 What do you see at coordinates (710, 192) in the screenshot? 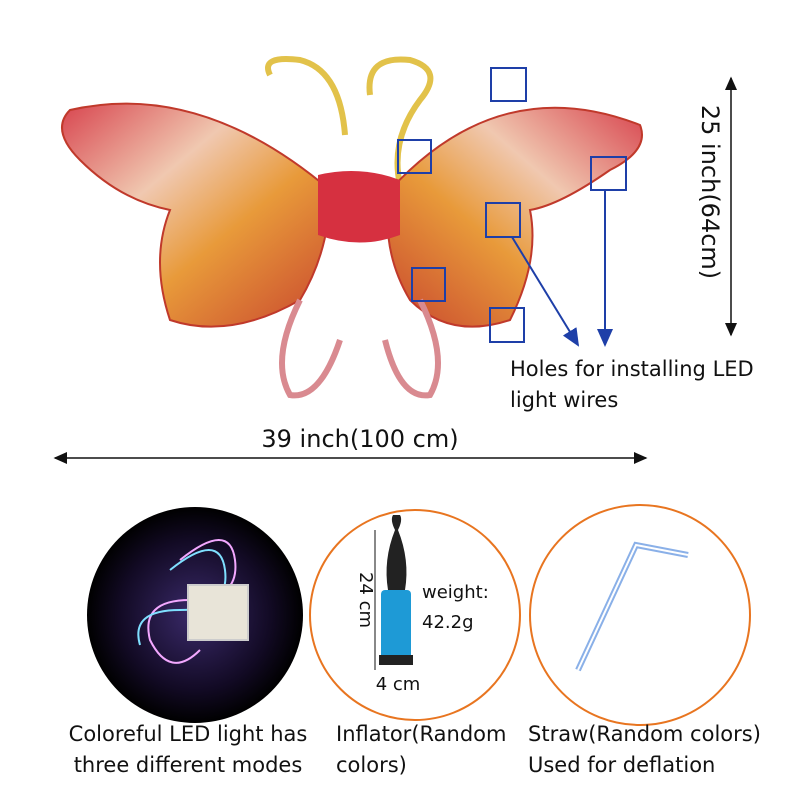
I see `height-label: 25 inch(64cm)` at bounding box center [710, 192].